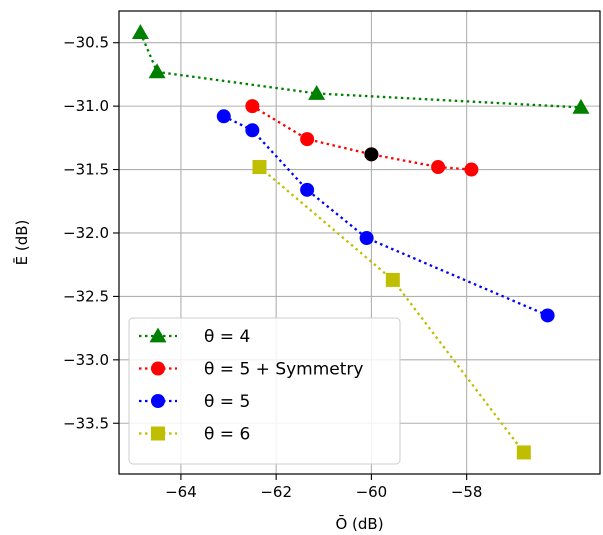 The width and height of the screenshot is (603, 535). I want to click on x-axis-label: Ō (dB), so click(359, 523).